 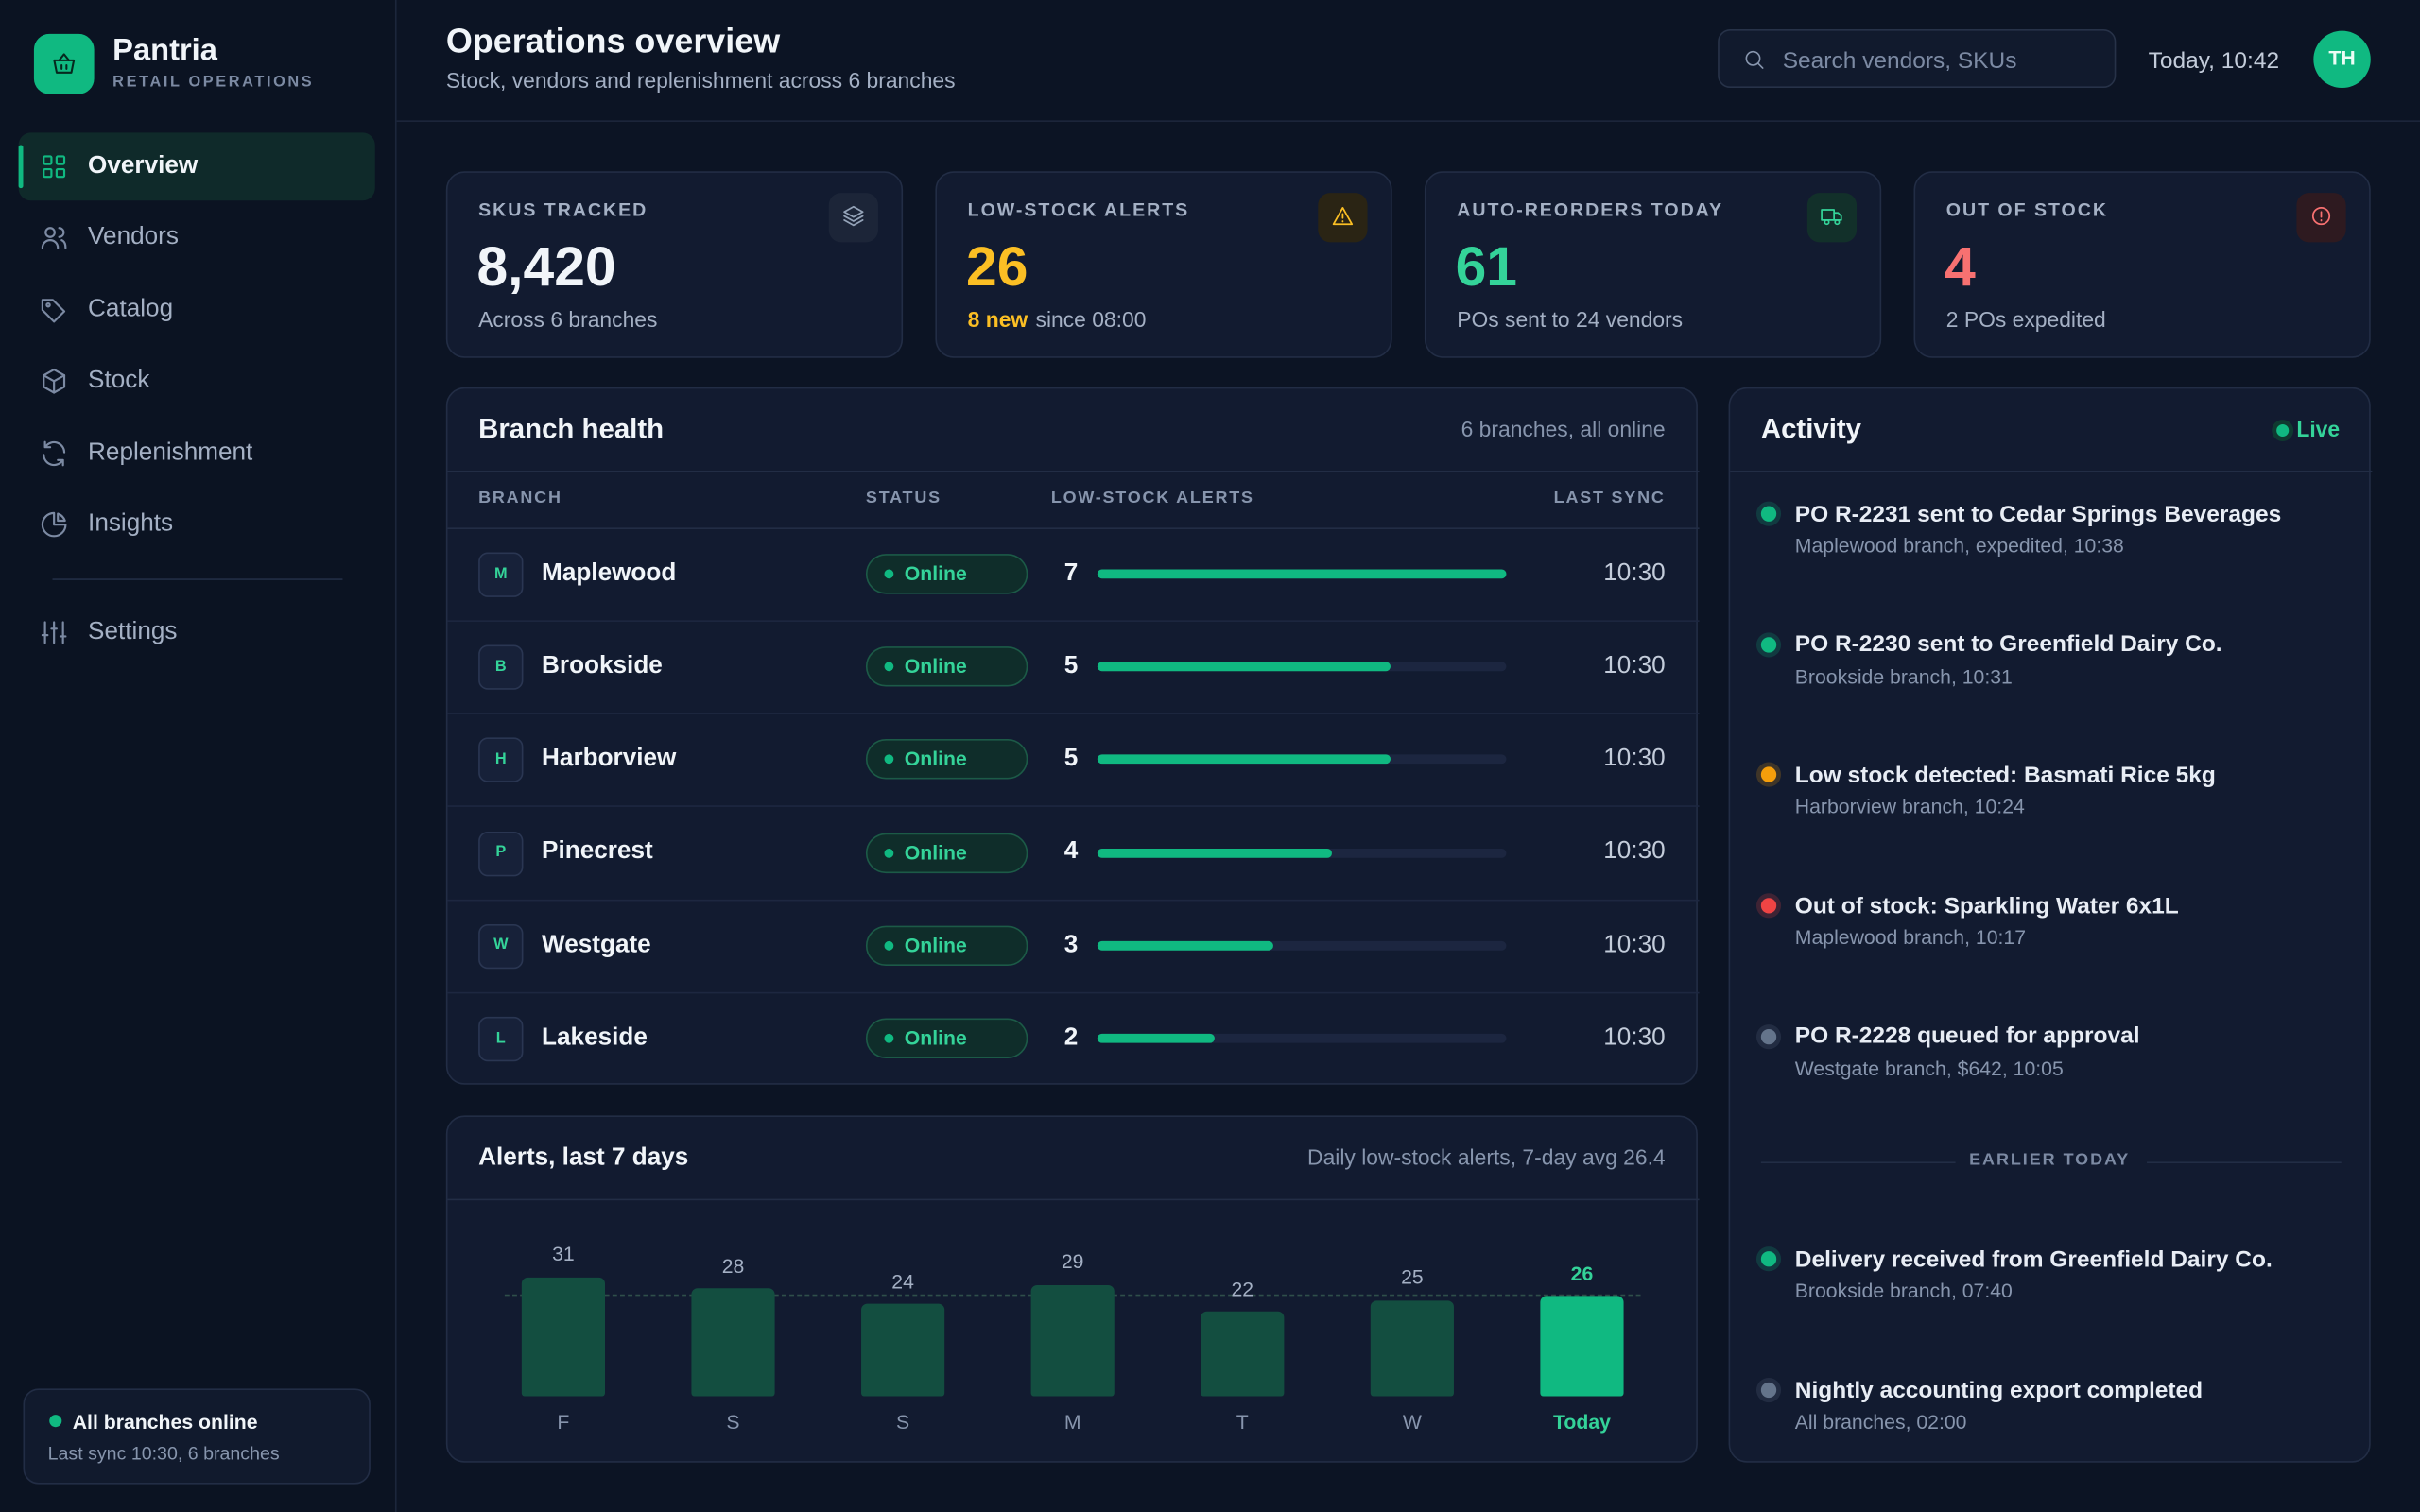 I want to click on kpi-detail: Across 6 branches, so click(x=568, y=320).